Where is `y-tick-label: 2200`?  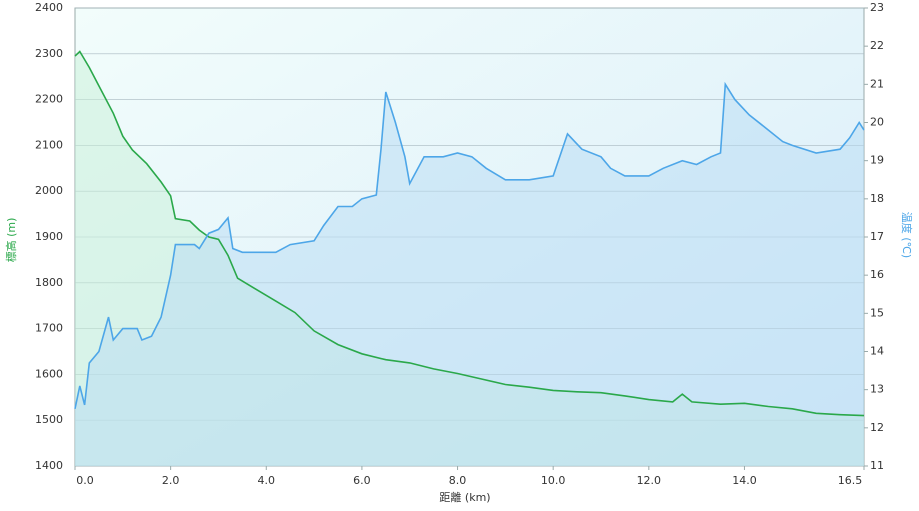
y-tick-label: 2200 is located at coordinates (49, 99).